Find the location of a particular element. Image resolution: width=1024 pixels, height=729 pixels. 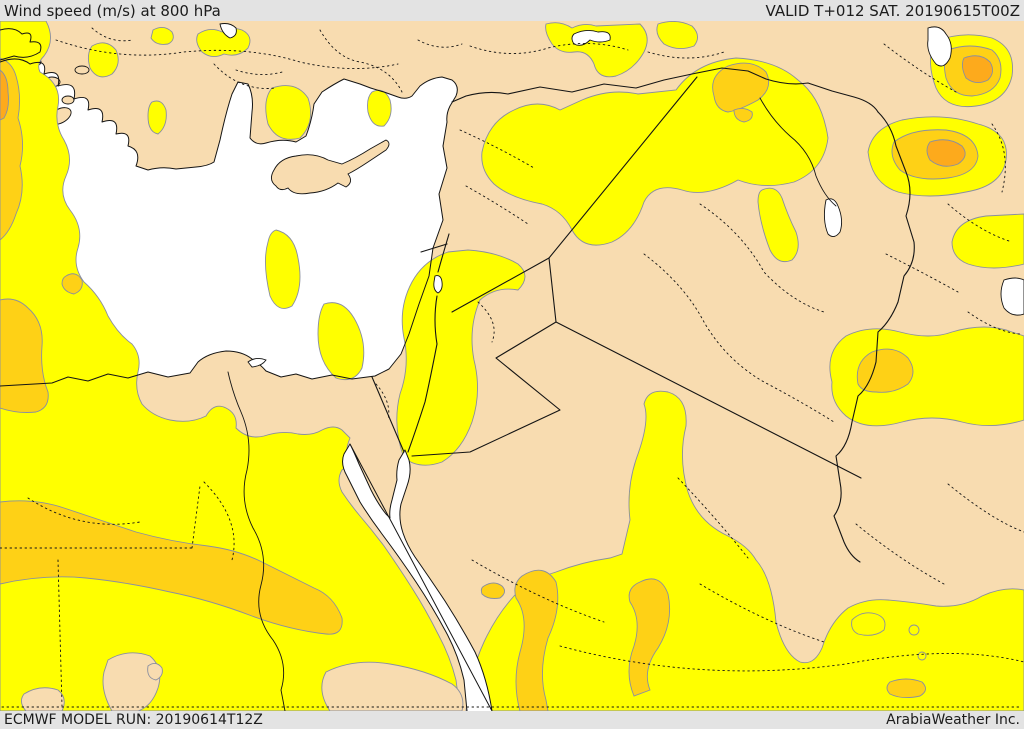

border-iraq-iran is located at coordinates (874, 337).